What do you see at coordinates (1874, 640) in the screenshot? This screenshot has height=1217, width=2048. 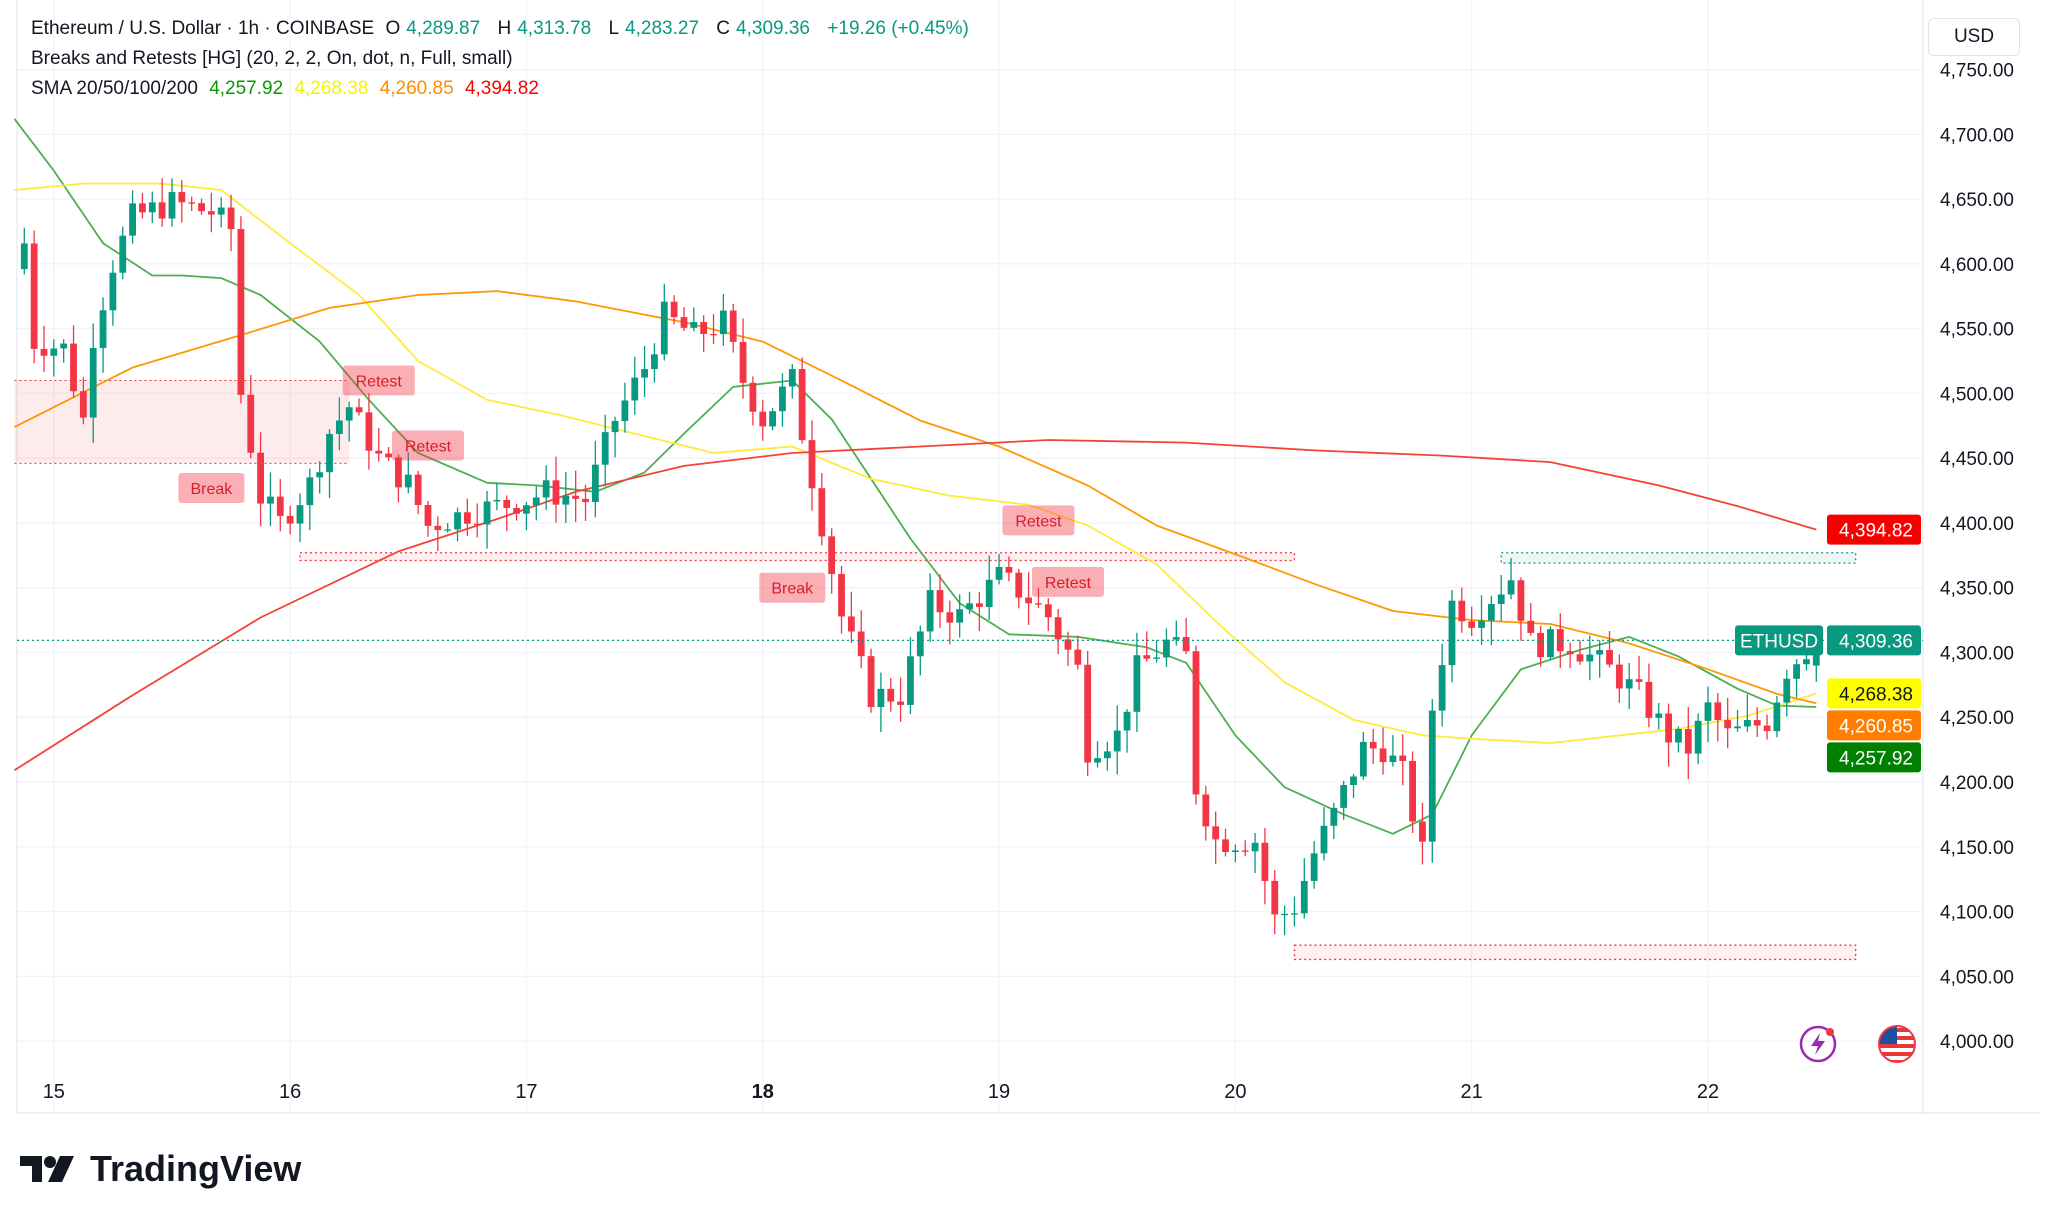 I see `current-price-tag-box` at bounding box center [1874, 640].